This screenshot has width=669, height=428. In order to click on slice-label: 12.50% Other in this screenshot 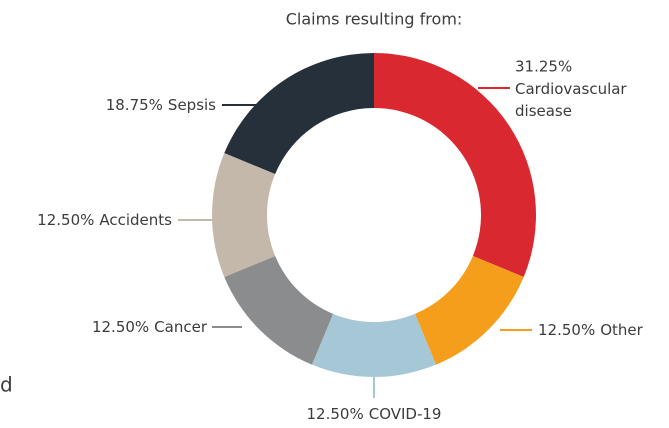, I will do `click(591, 330)`.